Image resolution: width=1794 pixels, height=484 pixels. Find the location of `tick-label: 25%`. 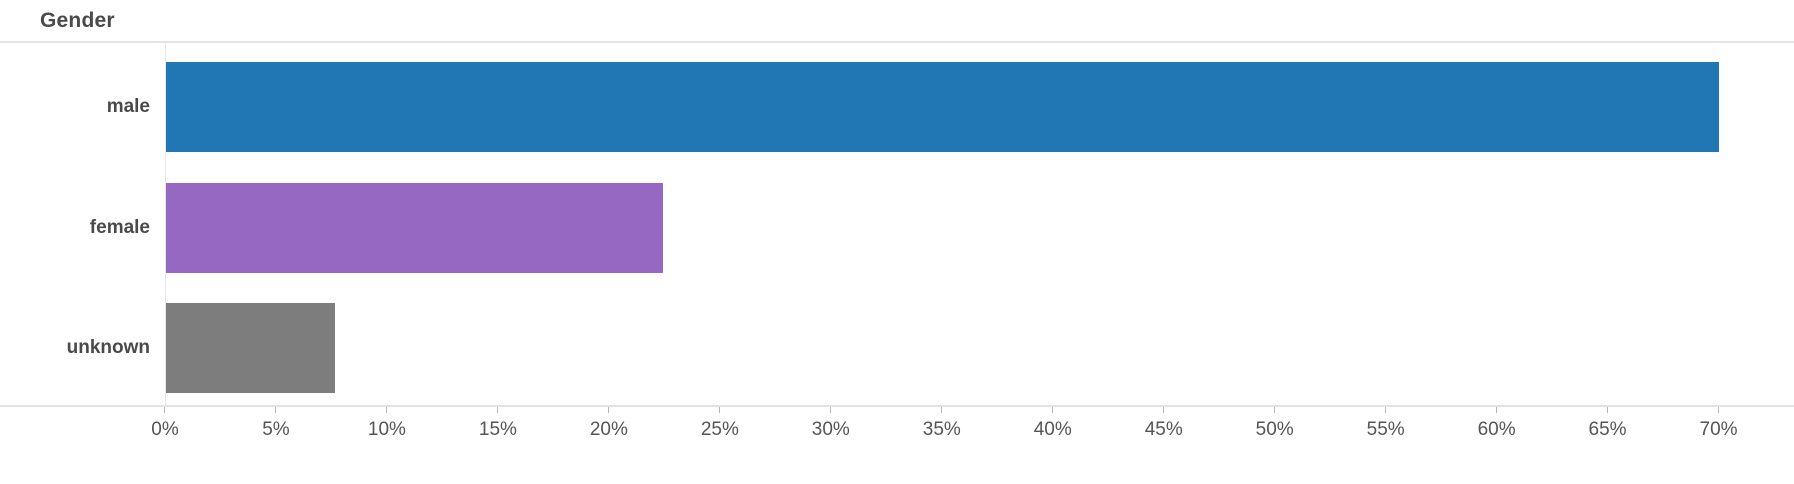

tick-label: 25% is located at coordinates (719, 429).